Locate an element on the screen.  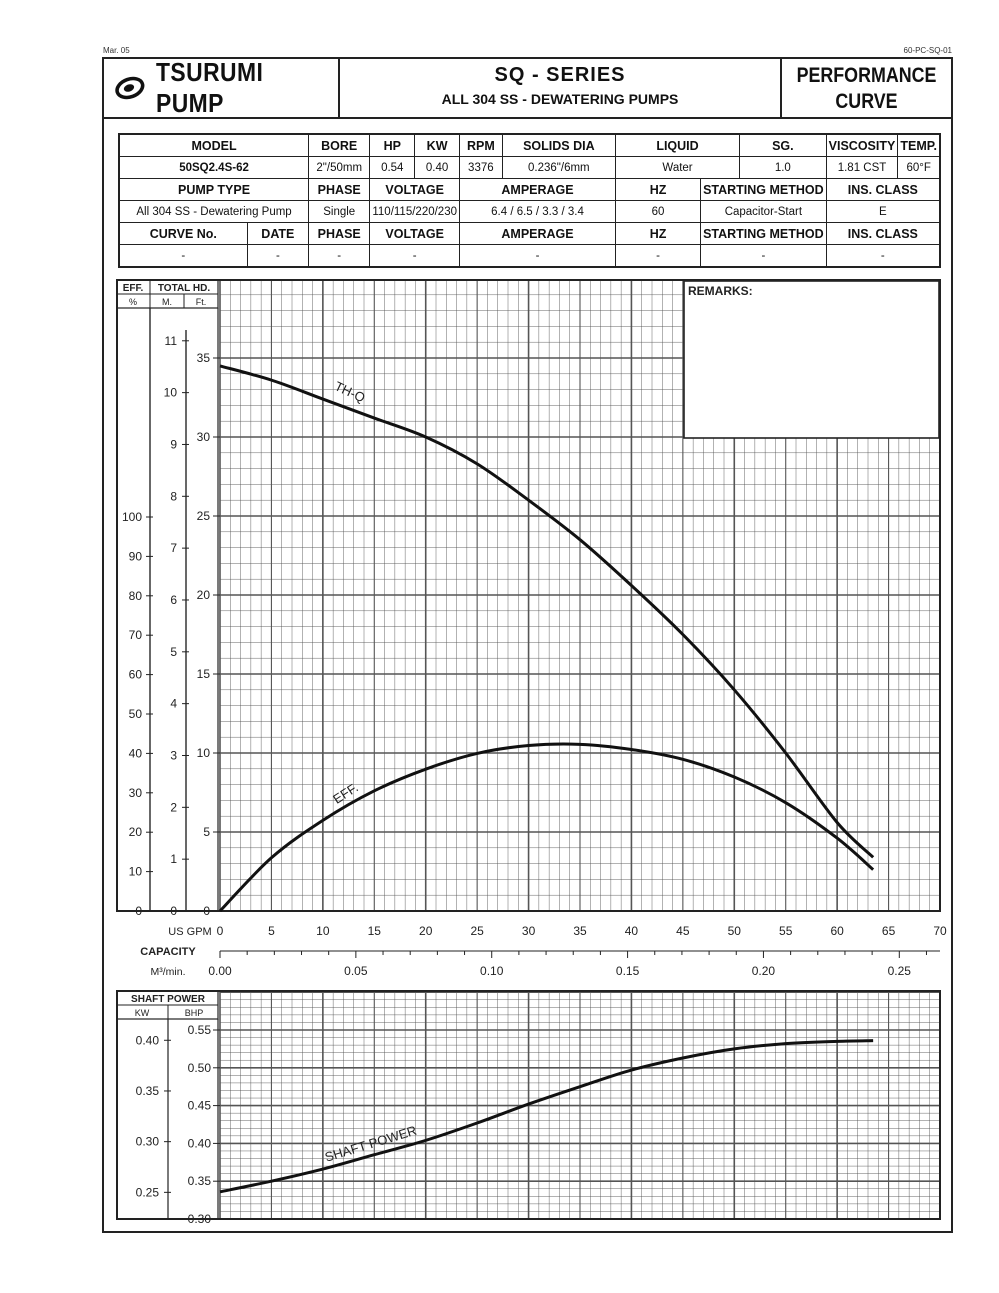
m-tick-label: 4 is located at coordinates (173, 704).